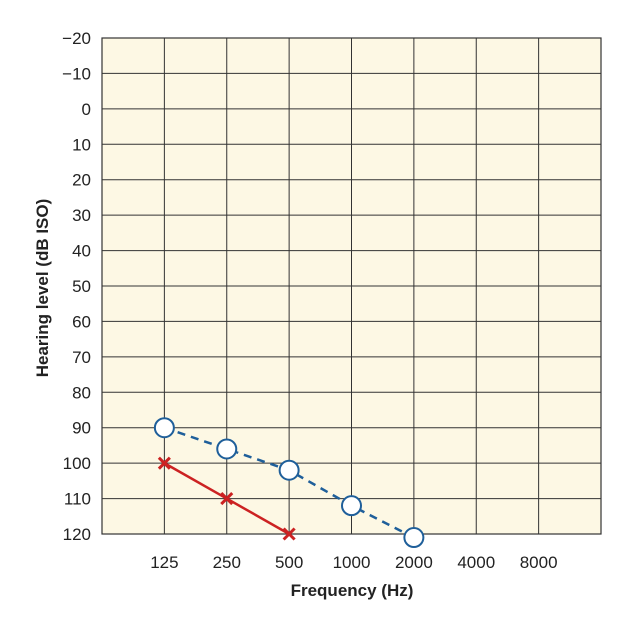  Describe the element at coordinates (81, 144) in the screenshot. I see `y-tick-label: 10` at that location.